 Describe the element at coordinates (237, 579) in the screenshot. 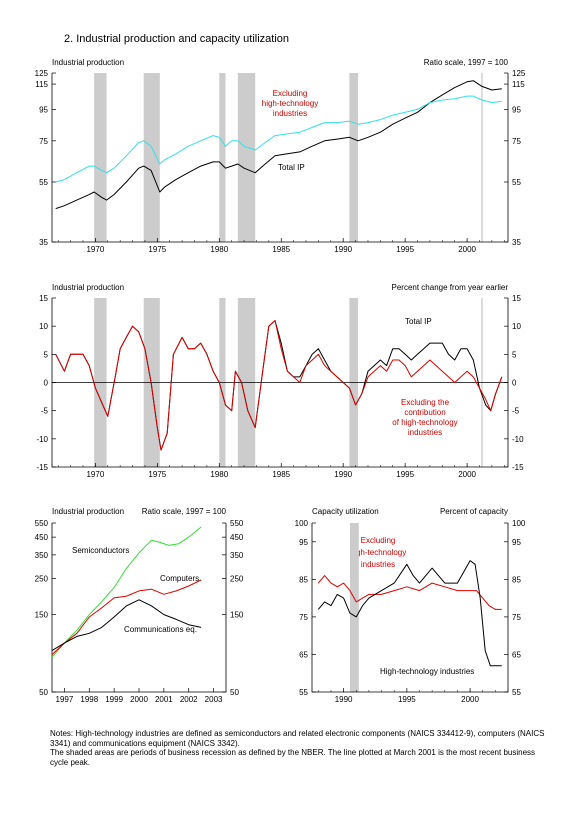

I see `y-tick-label-right: 250` at that location.